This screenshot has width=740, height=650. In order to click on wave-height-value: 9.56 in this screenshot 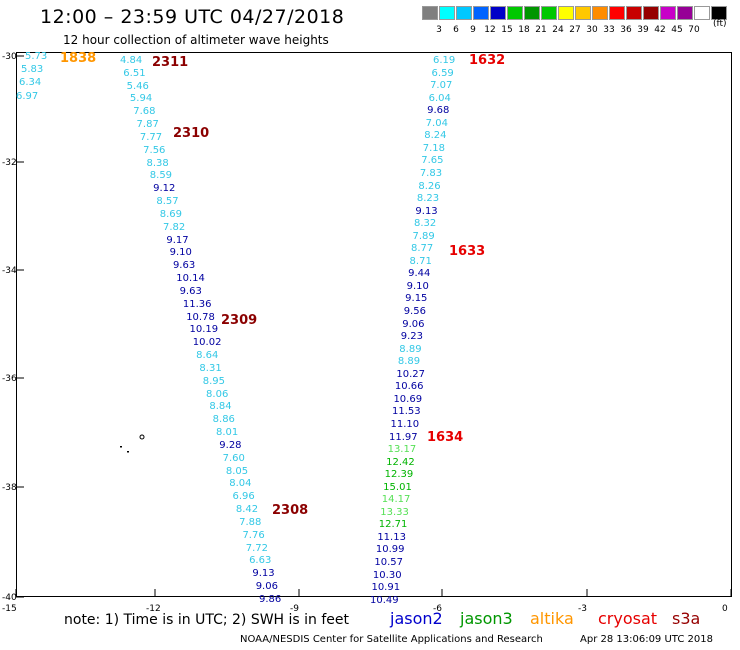, I will do `click(414, 311)`.